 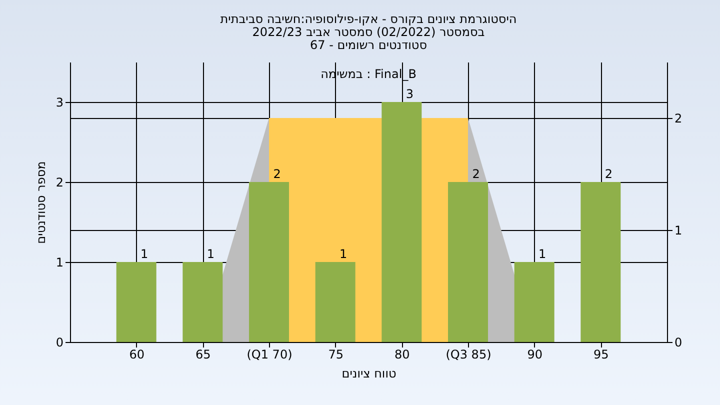 I want to click on x-tick-label: 90, so click(x=534, y=355).